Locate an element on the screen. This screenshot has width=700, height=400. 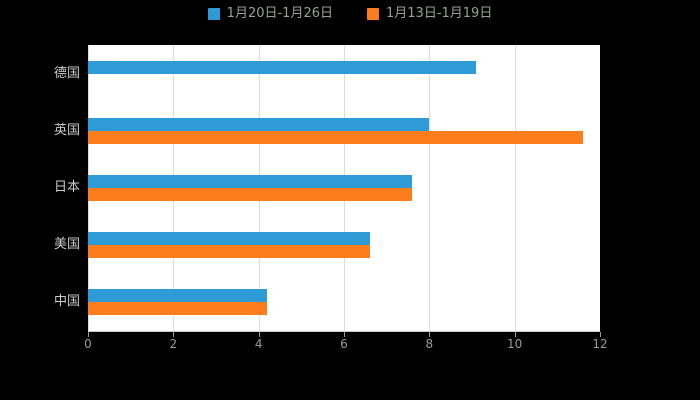
y-axis-label: 中国 is located at coordinates (66, 302).